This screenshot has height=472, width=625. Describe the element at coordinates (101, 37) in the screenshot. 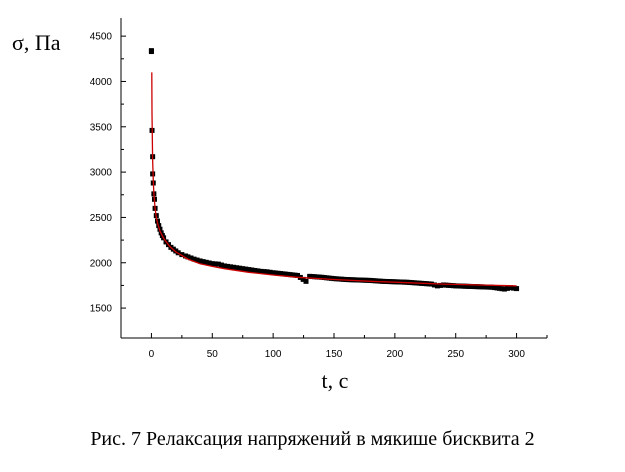

I see `y-tick-label: 4500` at that location.